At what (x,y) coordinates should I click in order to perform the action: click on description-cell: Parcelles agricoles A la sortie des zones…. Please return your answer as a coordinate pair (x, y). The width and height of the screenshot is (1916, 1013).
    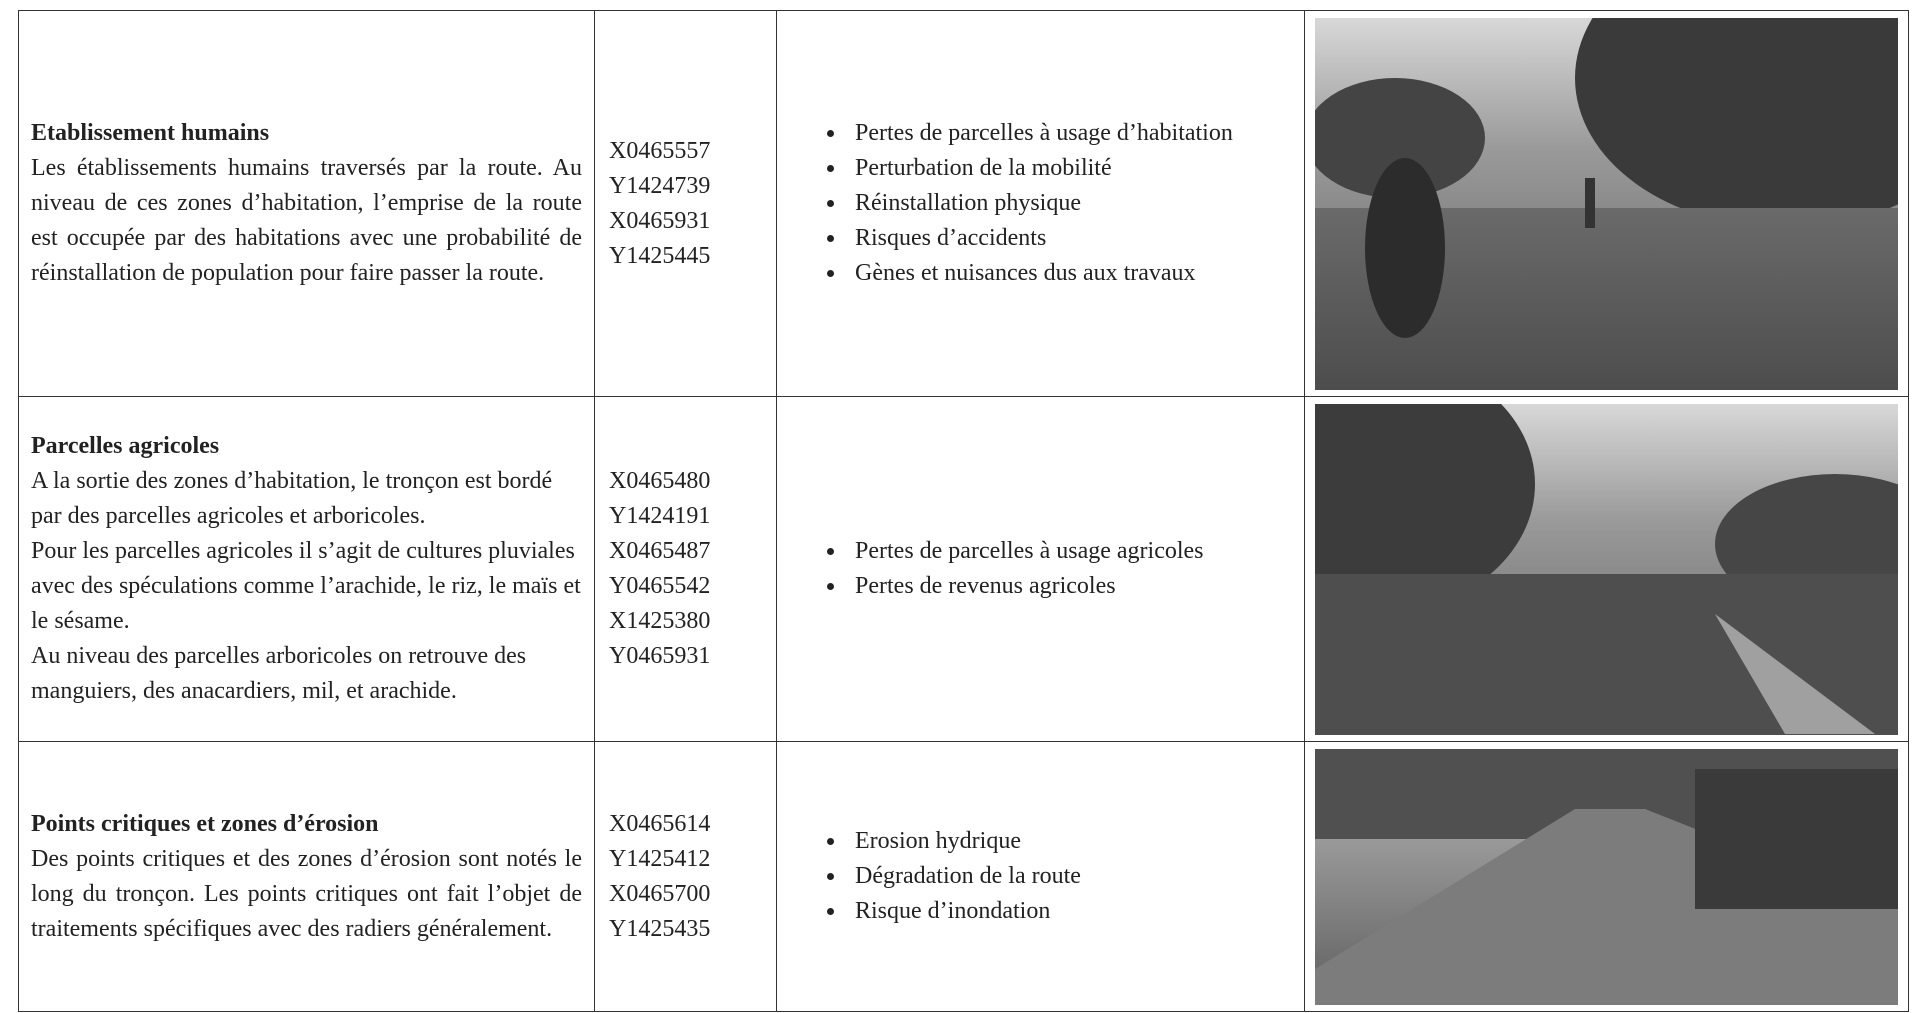
    Looking at the image, I should click on (306, 569).